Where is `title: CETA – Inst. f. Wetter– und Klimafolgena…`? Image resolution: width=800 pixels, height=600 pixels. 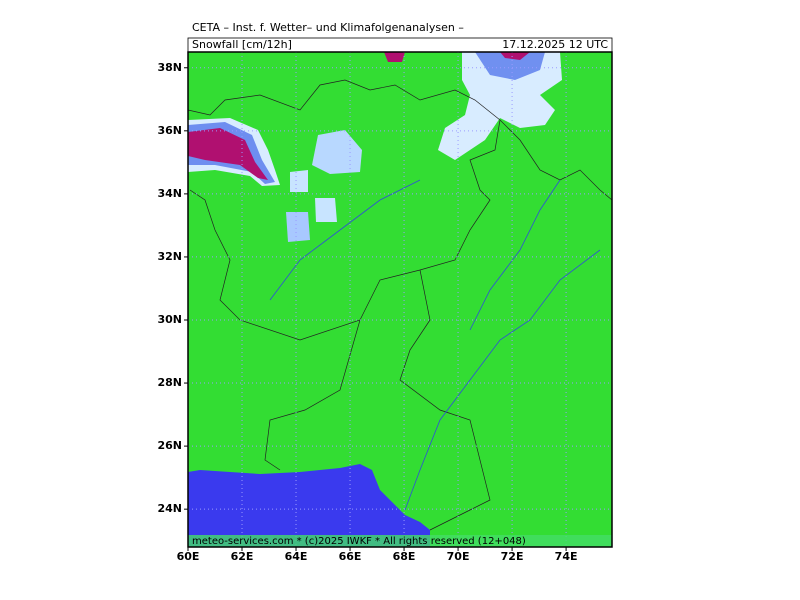
title: CETA – Inst. f. Wetter– und Klimafolgena… is located at coordinates (328, 27).